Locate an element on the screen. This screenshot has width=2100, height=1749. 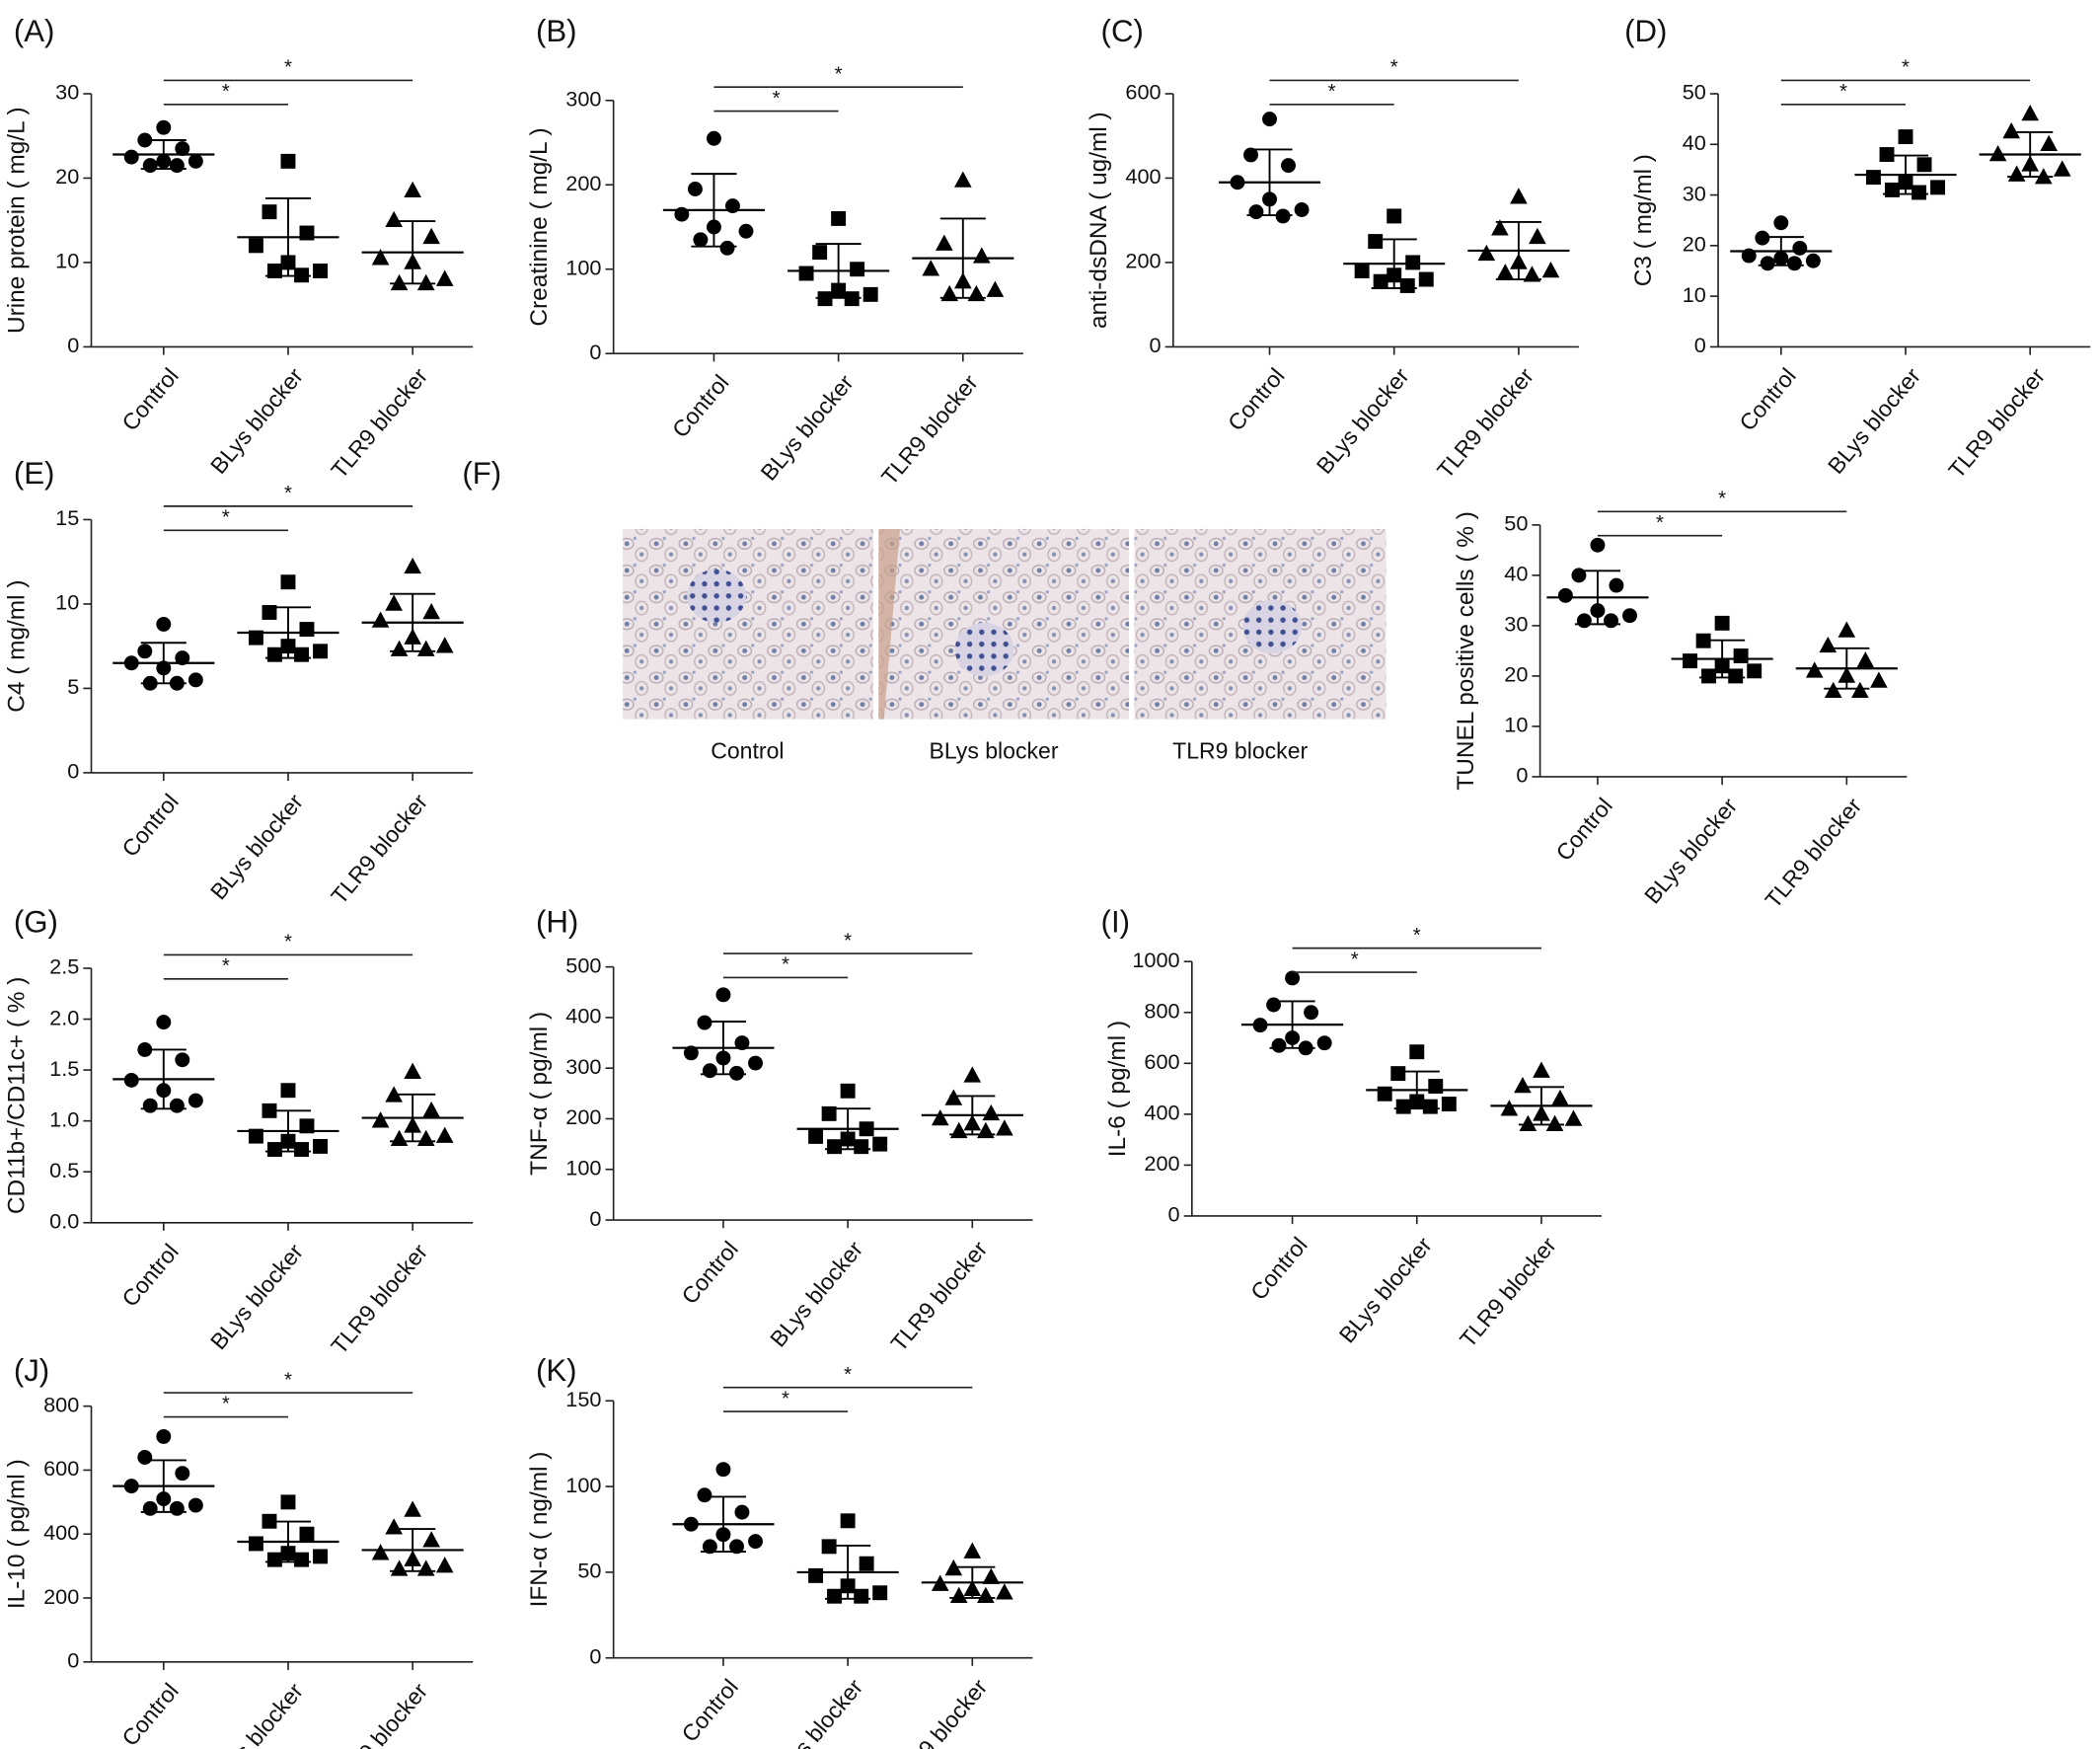
y-tick-label: 800 is located at coordinates (61, 1404).